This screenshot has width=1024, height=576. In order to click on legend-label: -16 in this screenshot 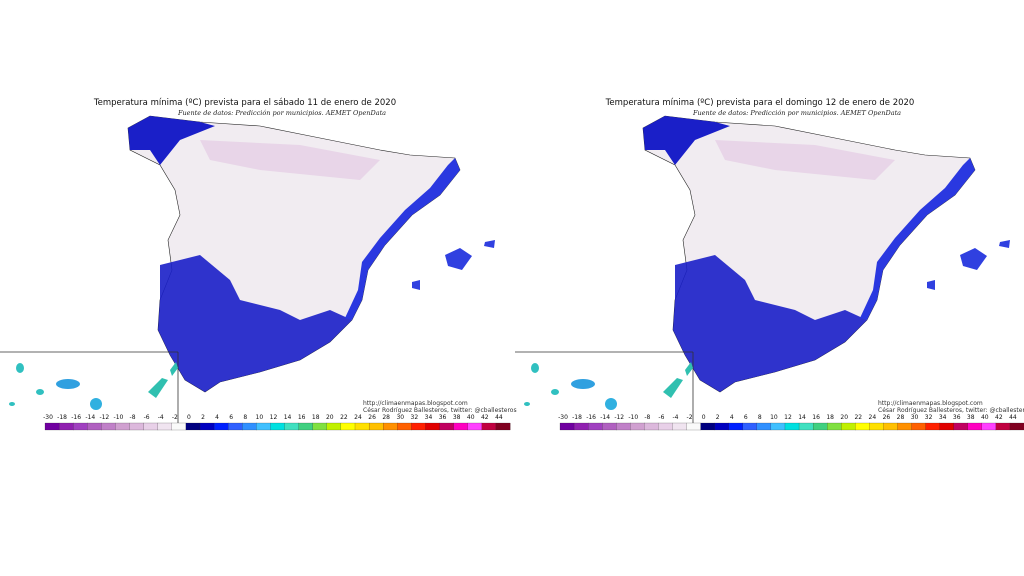, I will do `click(76, 417)`.